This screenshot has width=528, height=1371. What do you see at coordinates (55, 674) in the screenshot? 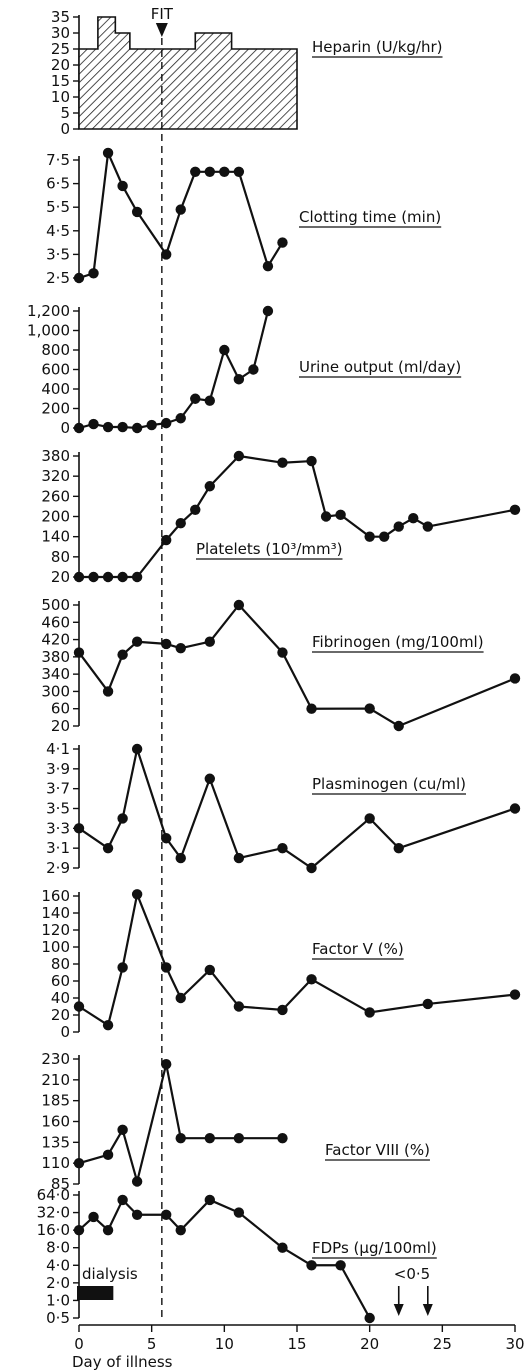
I see `y-tick-label: 340` at bounding box center [55, 674].